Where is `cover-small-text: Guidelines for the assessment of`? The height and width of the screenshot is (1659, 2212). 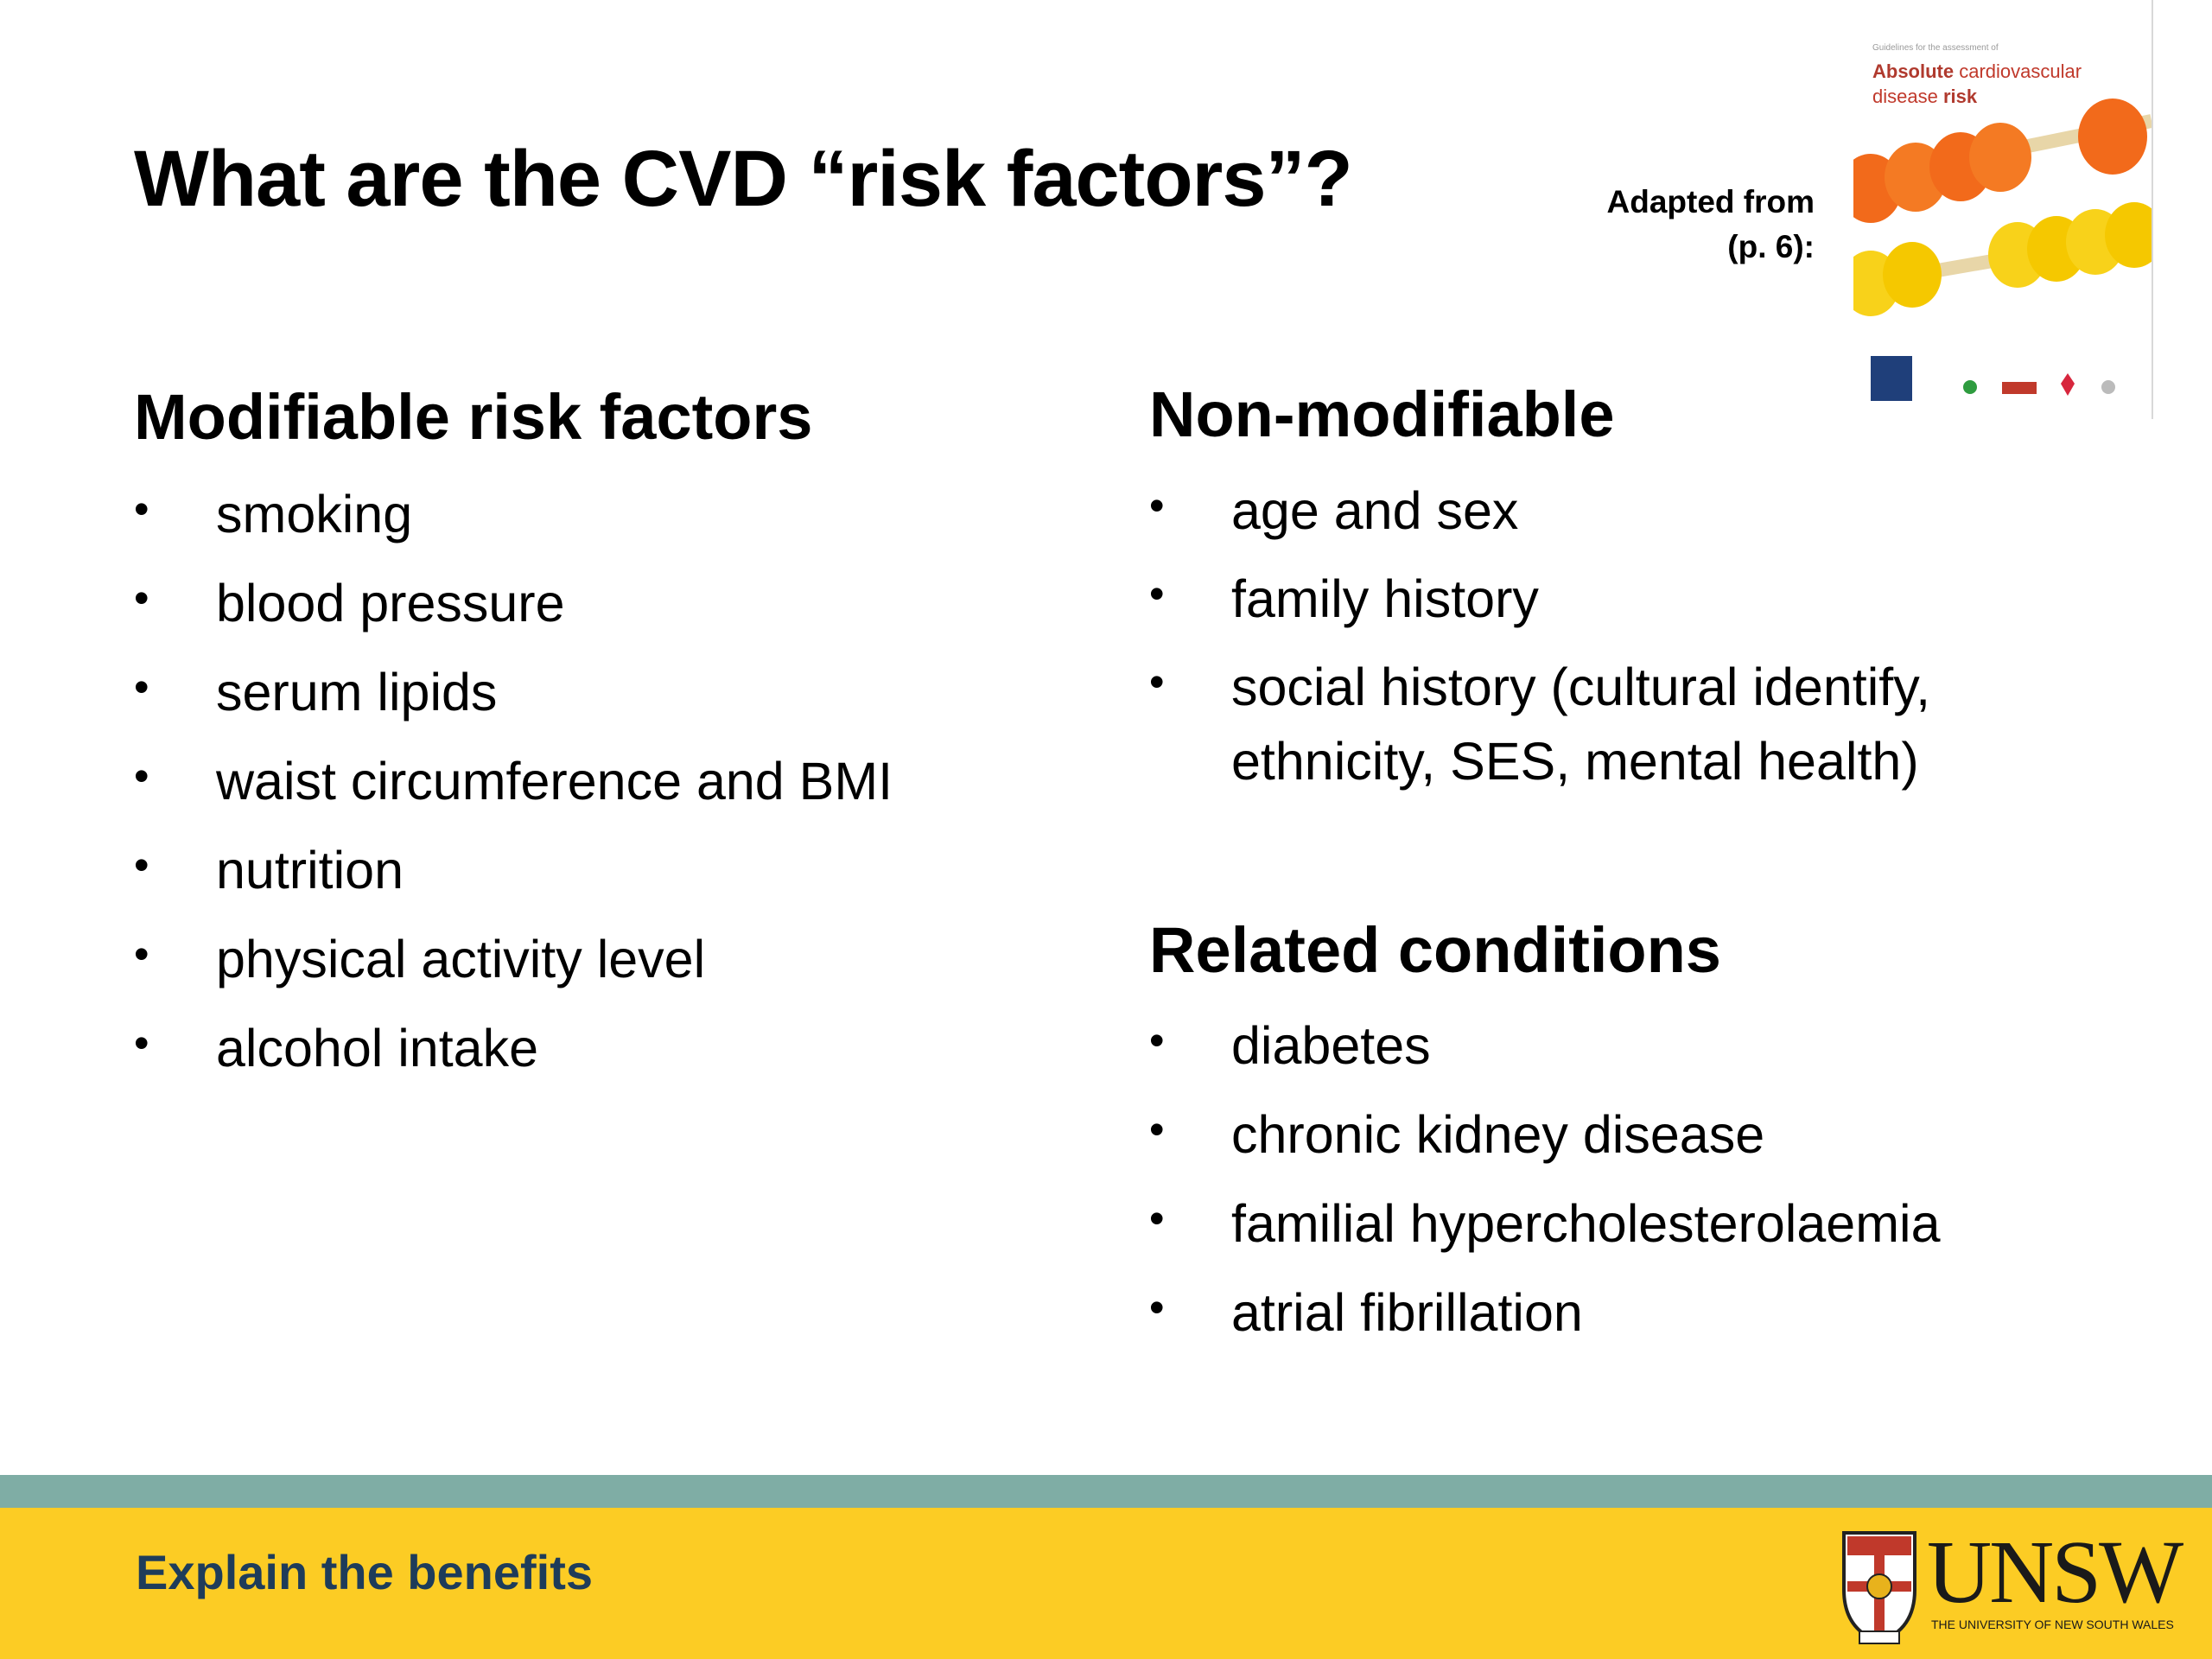
cover-small-text: Guidelines for the assessment of is located at coordinates (1935, 48).